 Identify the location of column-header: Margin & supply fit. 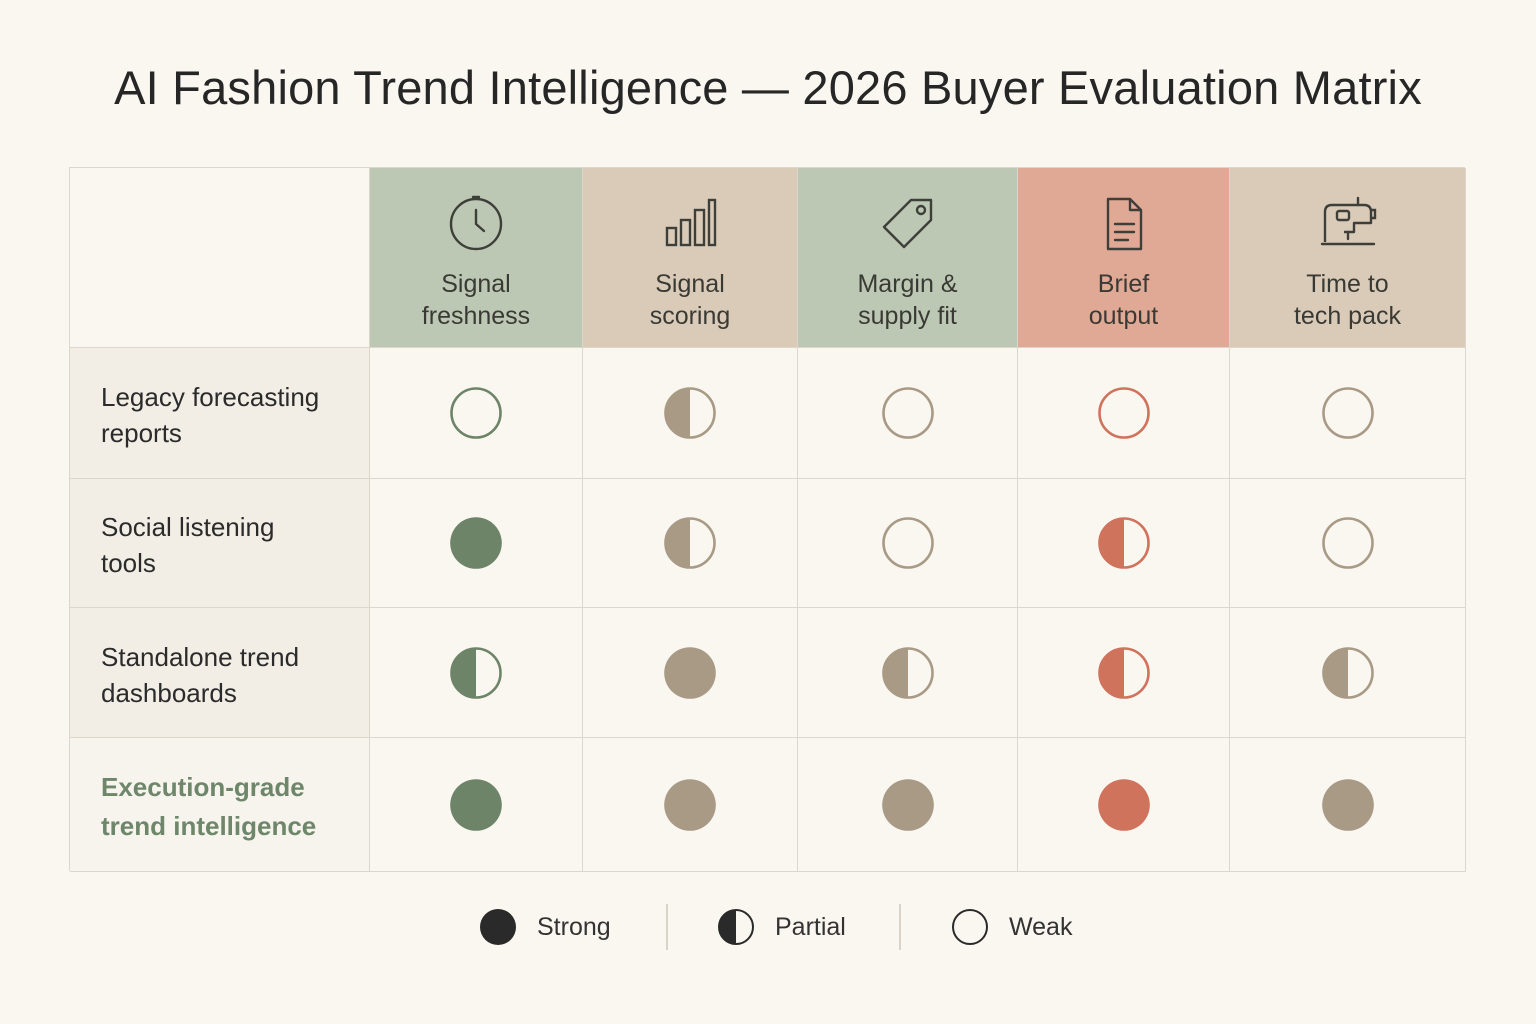
(908, 258).